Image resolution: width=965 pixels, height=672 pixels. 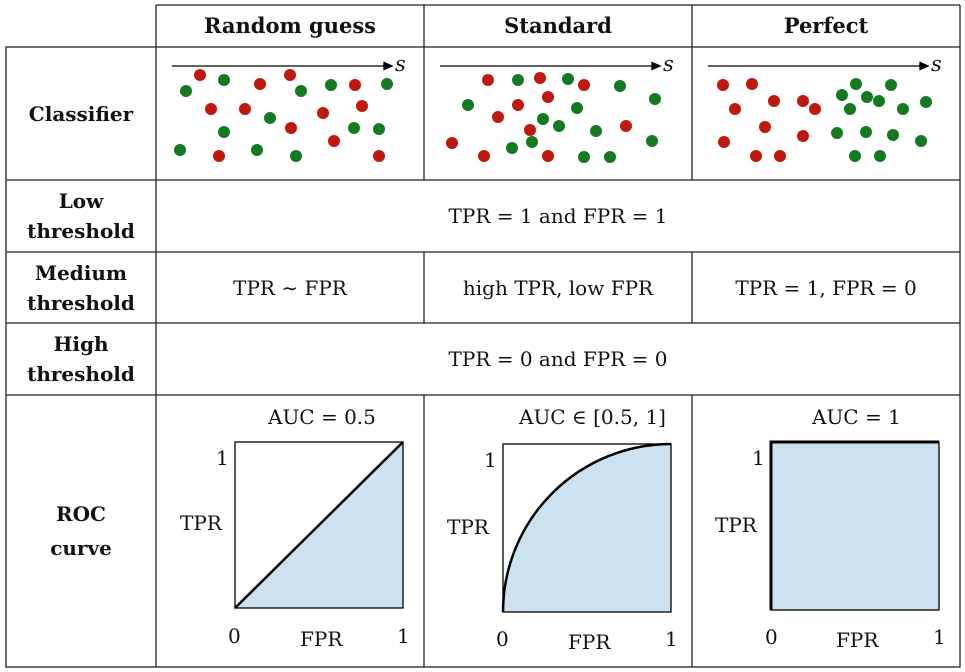 What do you see at coordinates (81, 201) in the screenshot?
I see `row-label-low-line1: Low` at bounding box center [81, 201].